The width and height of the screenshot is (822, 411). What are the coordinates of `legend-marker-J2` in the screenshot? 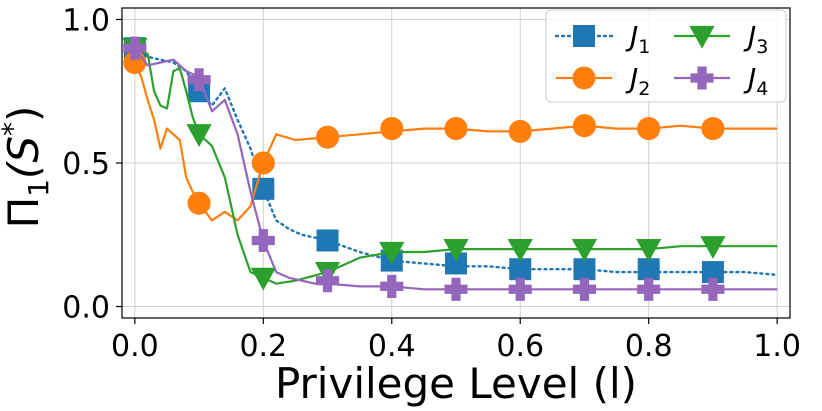 It's located at (584, 78).